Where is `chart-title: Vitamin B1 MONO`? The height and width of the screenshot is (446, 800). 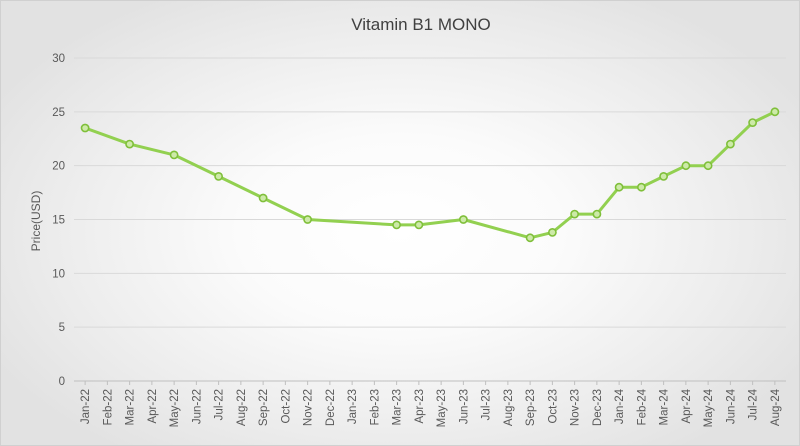
chart-title: Vitamin B1 MONO is located at coordinates (421, 24).